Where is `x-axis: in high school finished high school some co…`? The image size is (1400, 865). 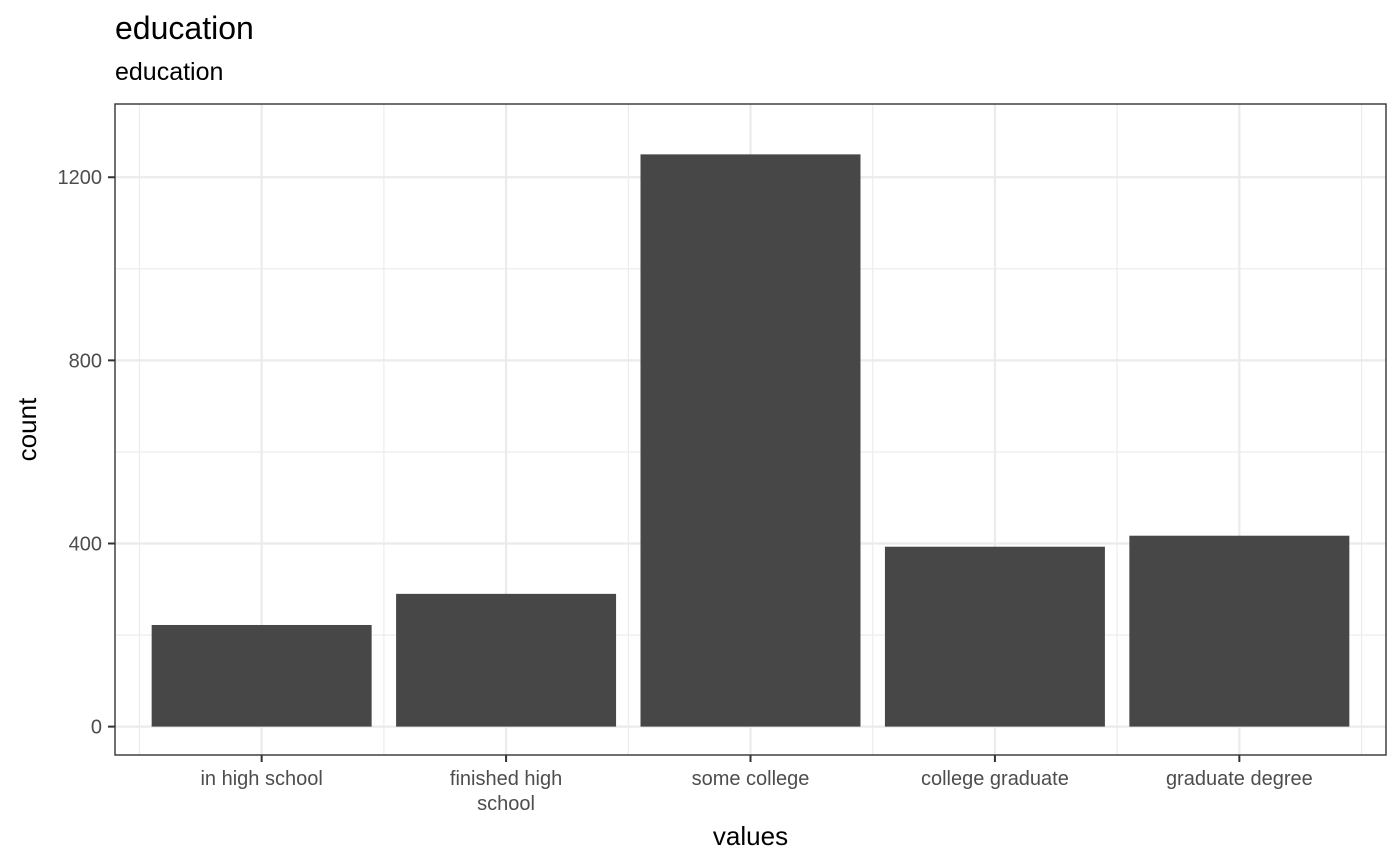
x-axis: in high school finished high school some co… is located at coordinates (756, 785).